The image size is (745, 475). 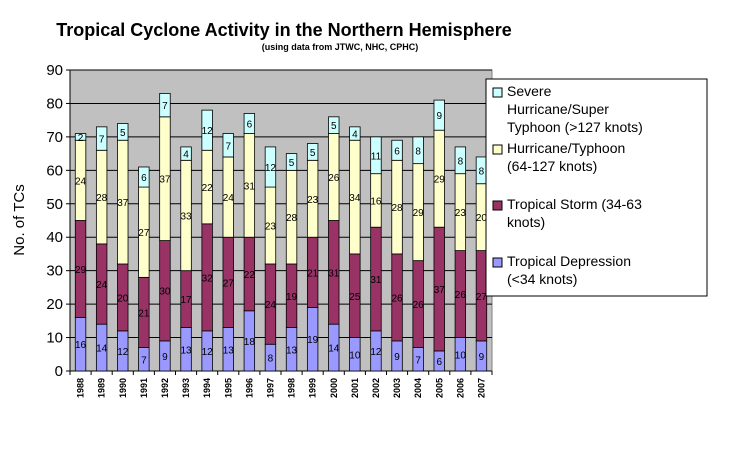 What do you see at coordinates (250, 342) in the screenshot?
I see `data-label: 18` at bounding box center [250, 342].